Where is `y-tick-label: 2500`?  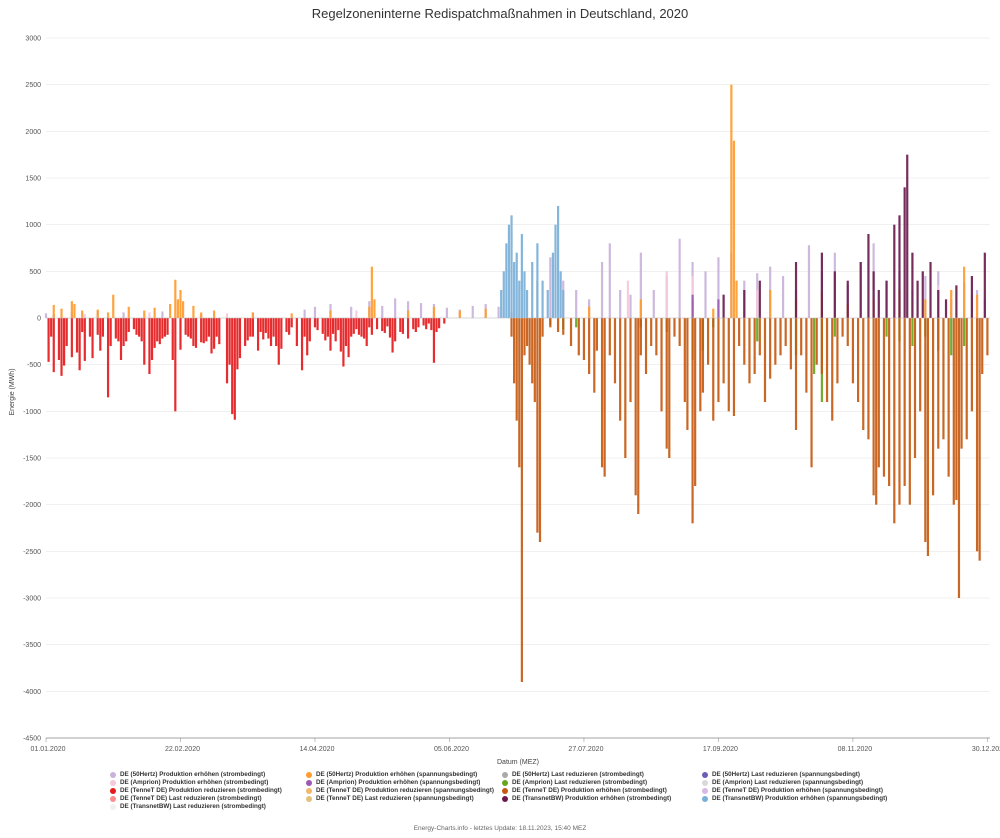
y-tick-label: 2500 is located at coordinates (33, 85).